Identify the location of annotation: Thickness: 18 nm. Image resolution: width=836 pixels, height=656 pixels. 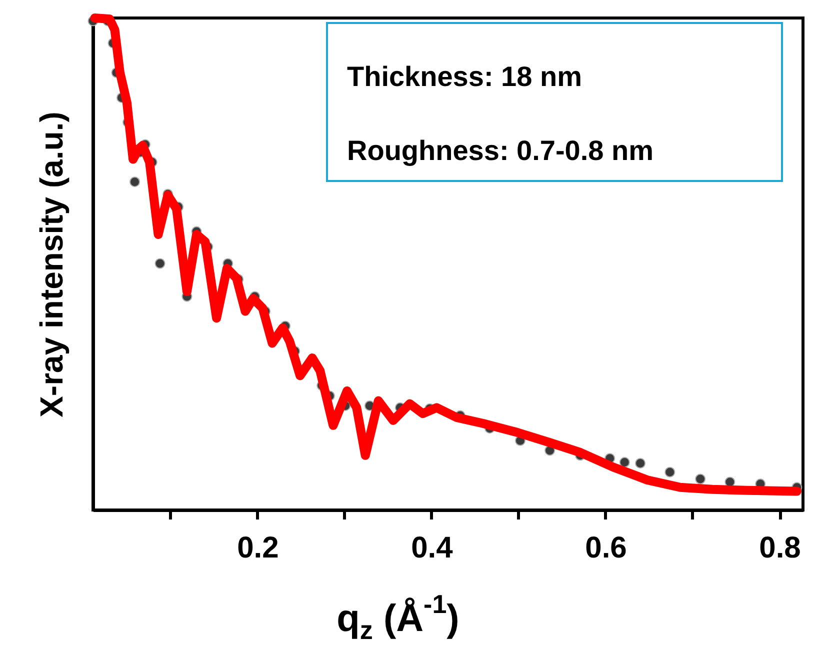
(464, 76).